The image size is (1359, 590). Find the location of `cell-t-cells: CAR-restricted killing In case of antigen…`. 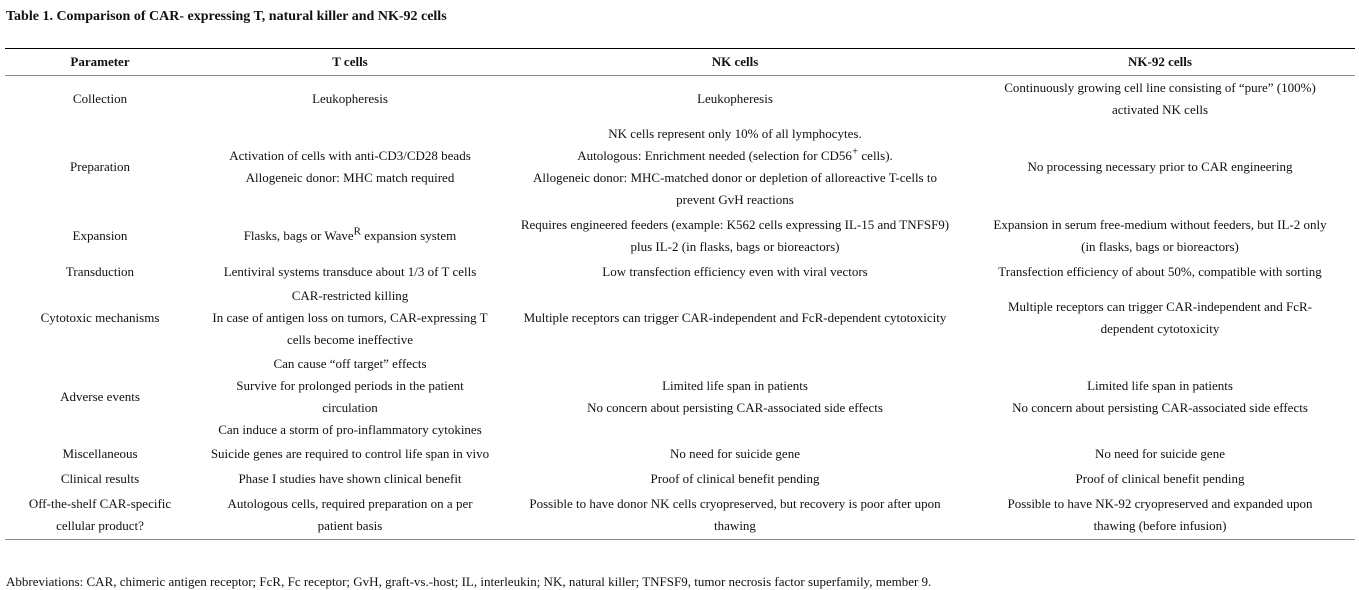

cell-t-cells: CAR-restricted killing In case of antigen… is located at coordinates (350, 318).